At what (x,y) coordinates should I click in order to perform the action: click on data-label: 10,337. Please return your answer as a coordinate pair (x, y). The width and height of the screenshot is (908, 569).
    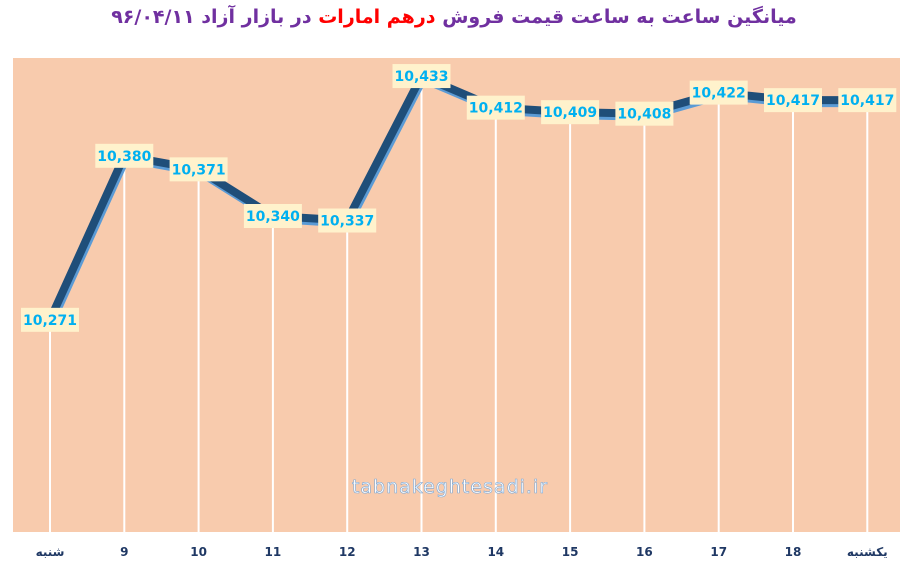
    Looking at the image, I should click on (347, 220).